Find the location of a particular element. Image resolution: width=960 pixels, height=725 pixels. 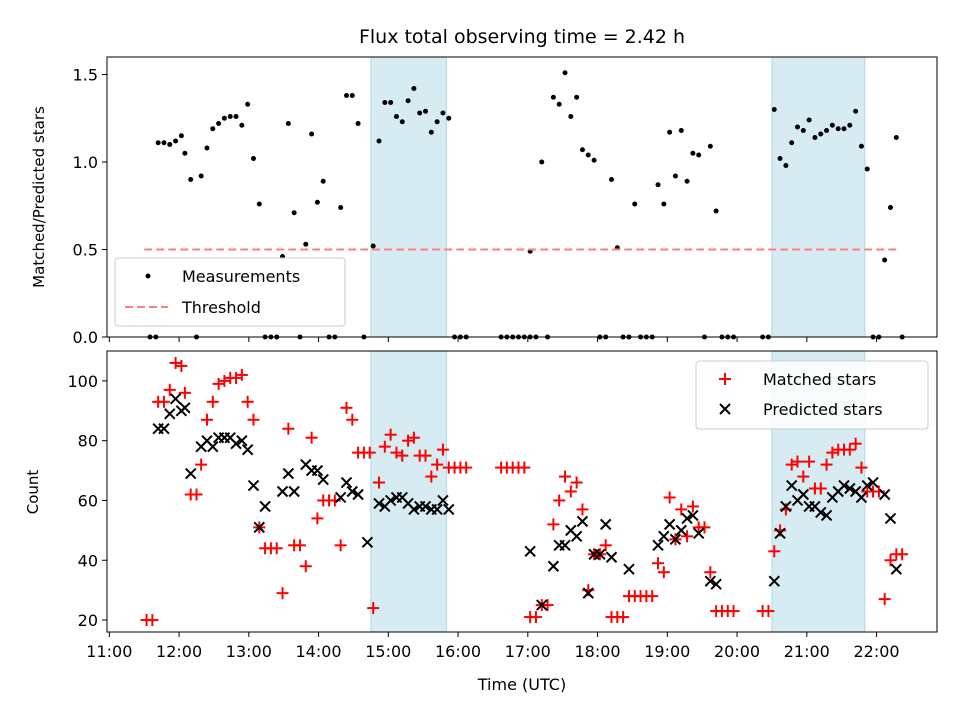

y-tick-label: 80 is located at coordinates (88, 441).